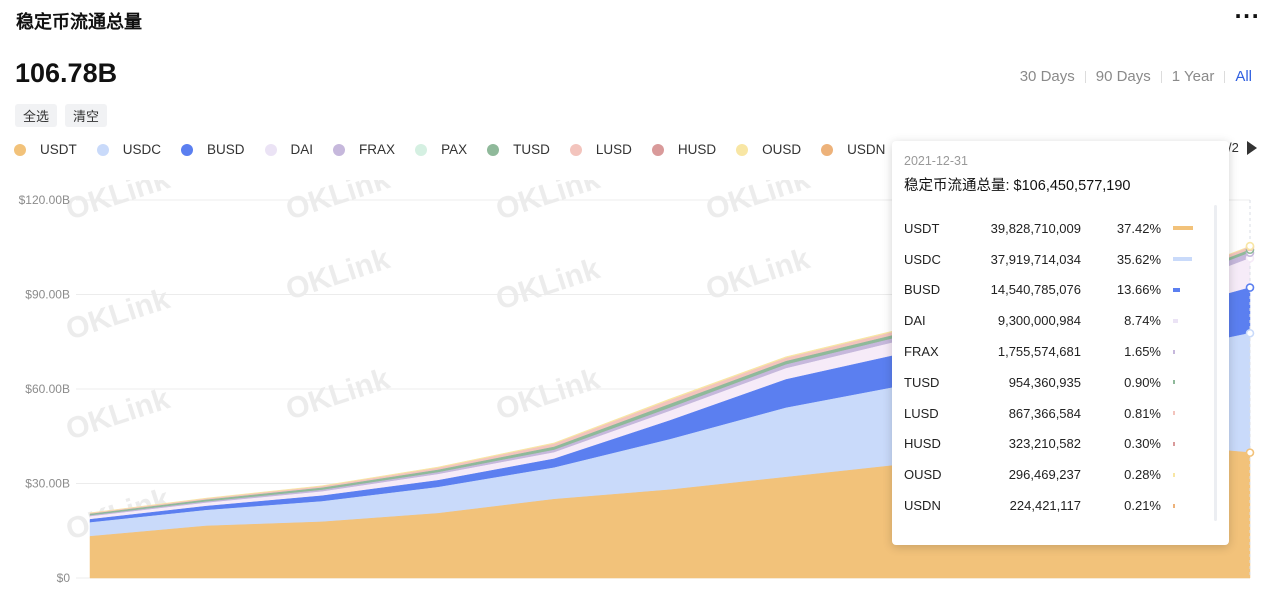 The width and height of the screenshot is (1280, 597). I want to click on legend-item-busd: BUSD, so click(213, 149).